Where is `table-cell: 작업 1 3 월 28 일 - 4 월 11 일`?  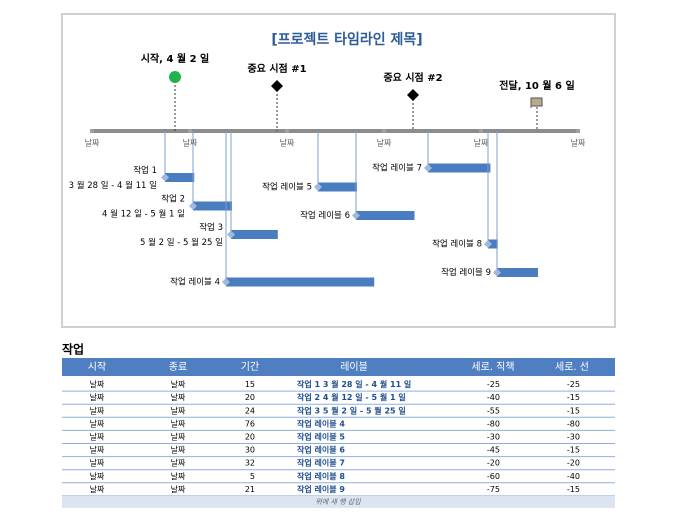
table-cell: 작업 1 3 월 28 일 - 4 월 11 일 is located at coordinates (354, 384).